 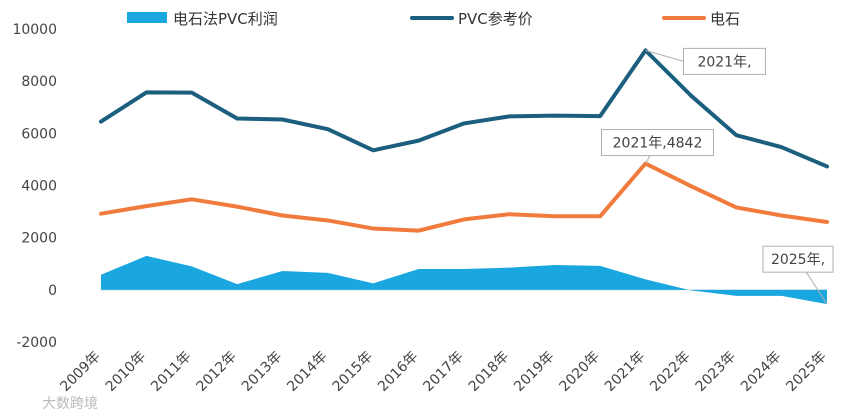 I want to click on x-tick-label: 2025年, so click(x=806, y=372).